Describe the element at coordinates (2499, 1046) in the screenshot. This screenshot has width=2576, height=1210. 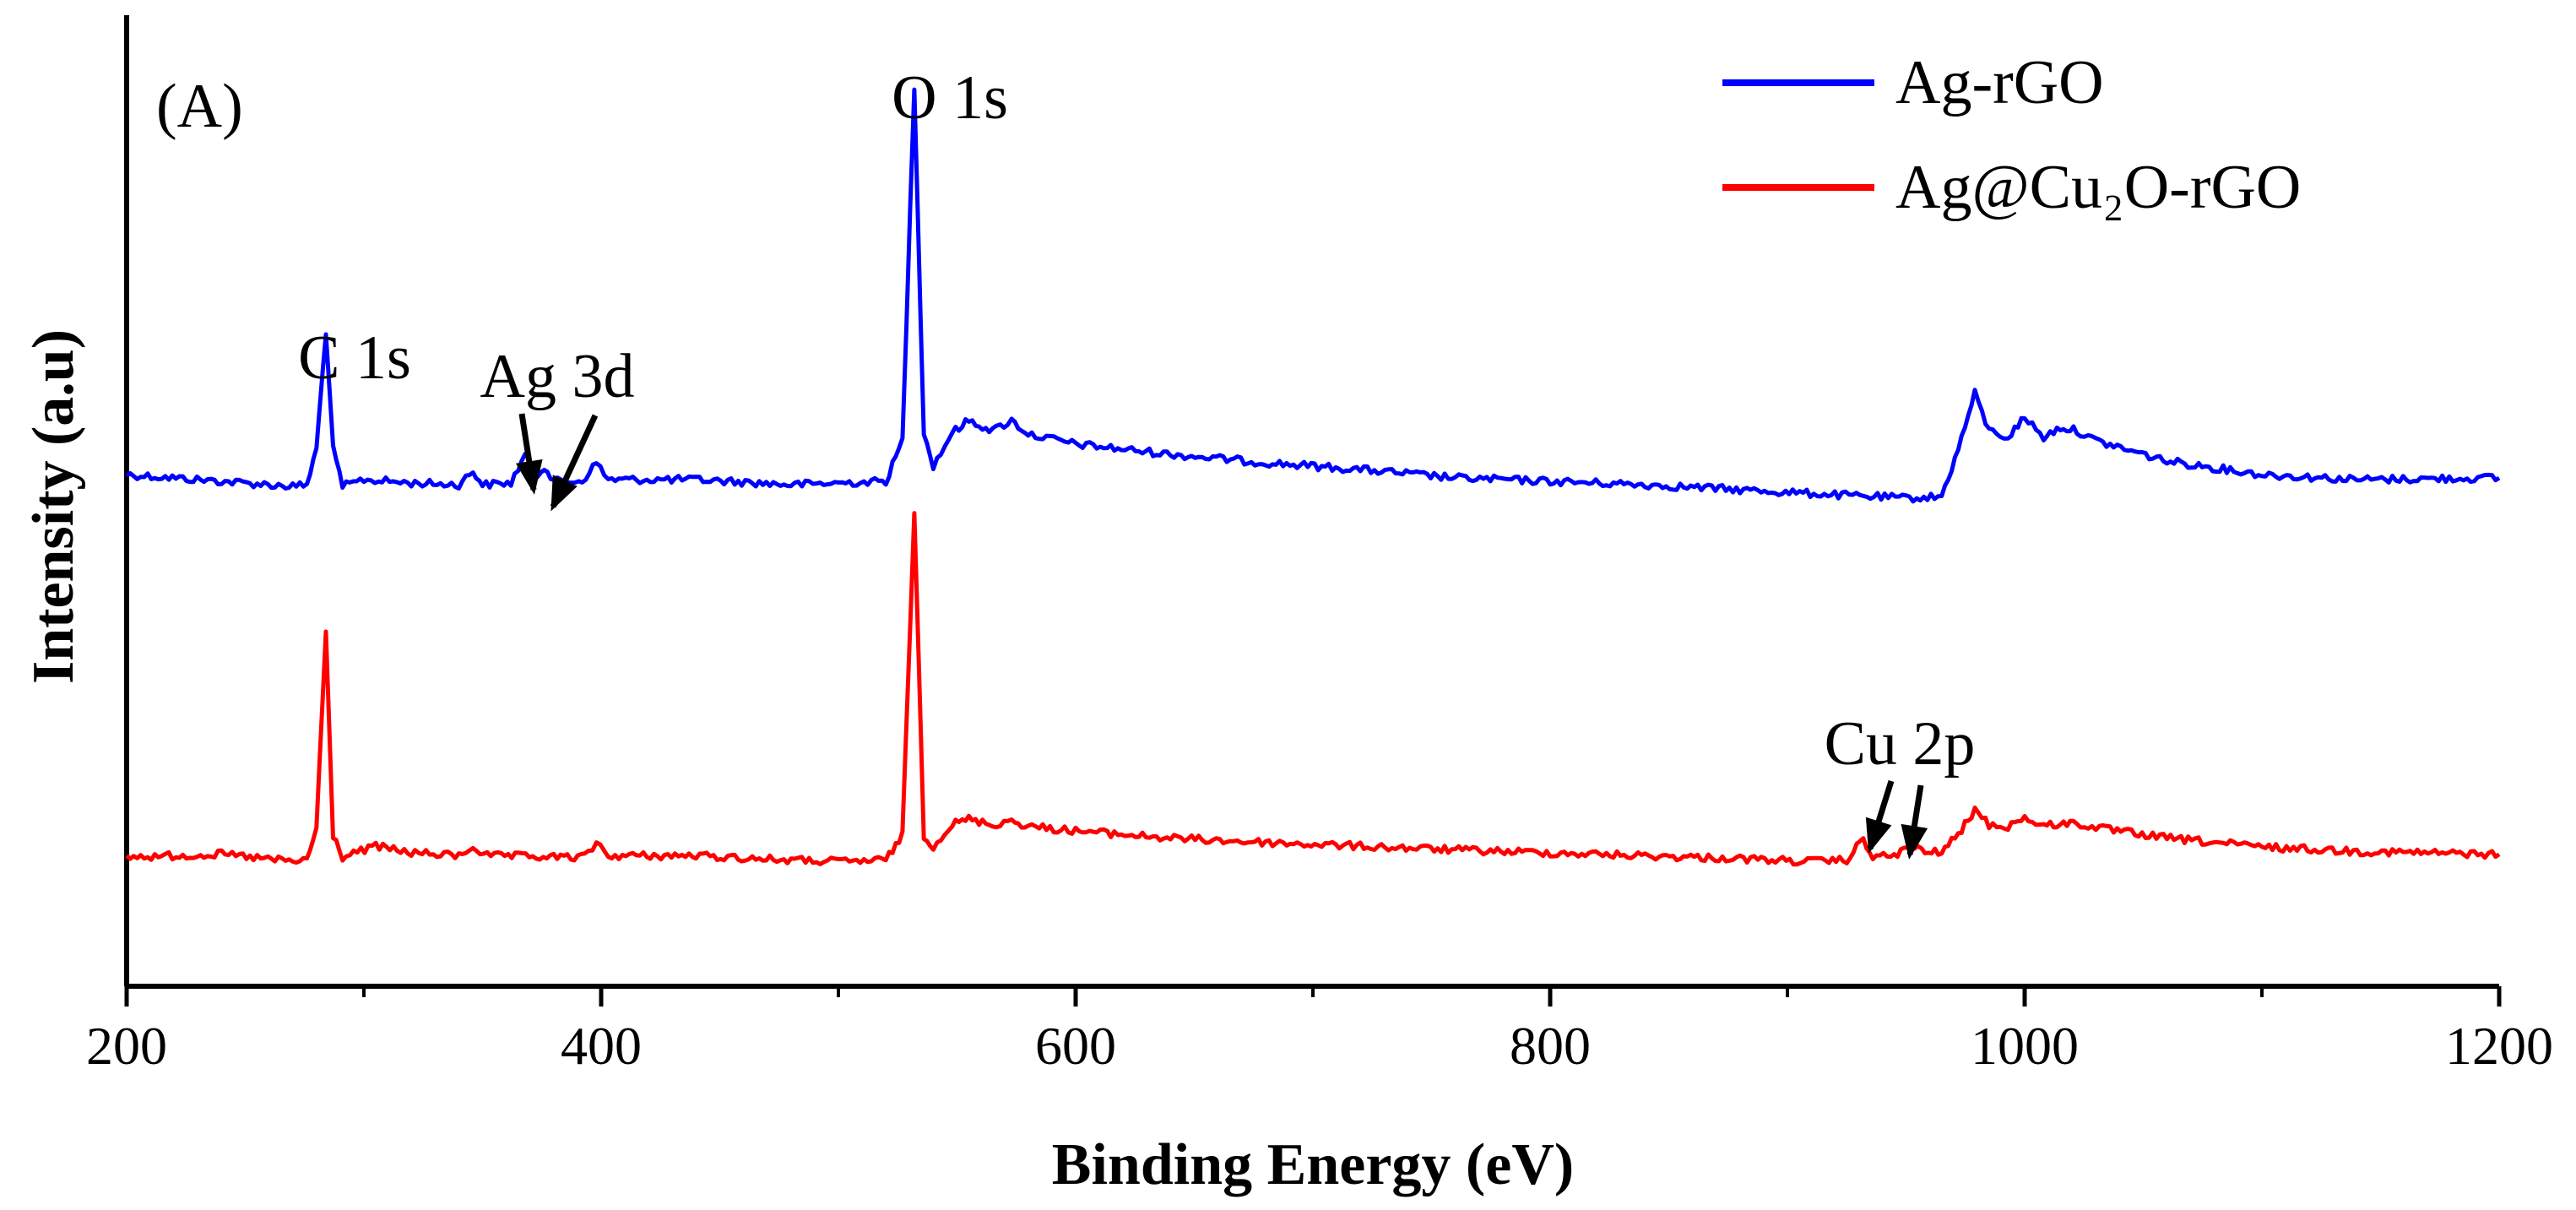
I see `x-tick-label-1200: 1200` at that location.